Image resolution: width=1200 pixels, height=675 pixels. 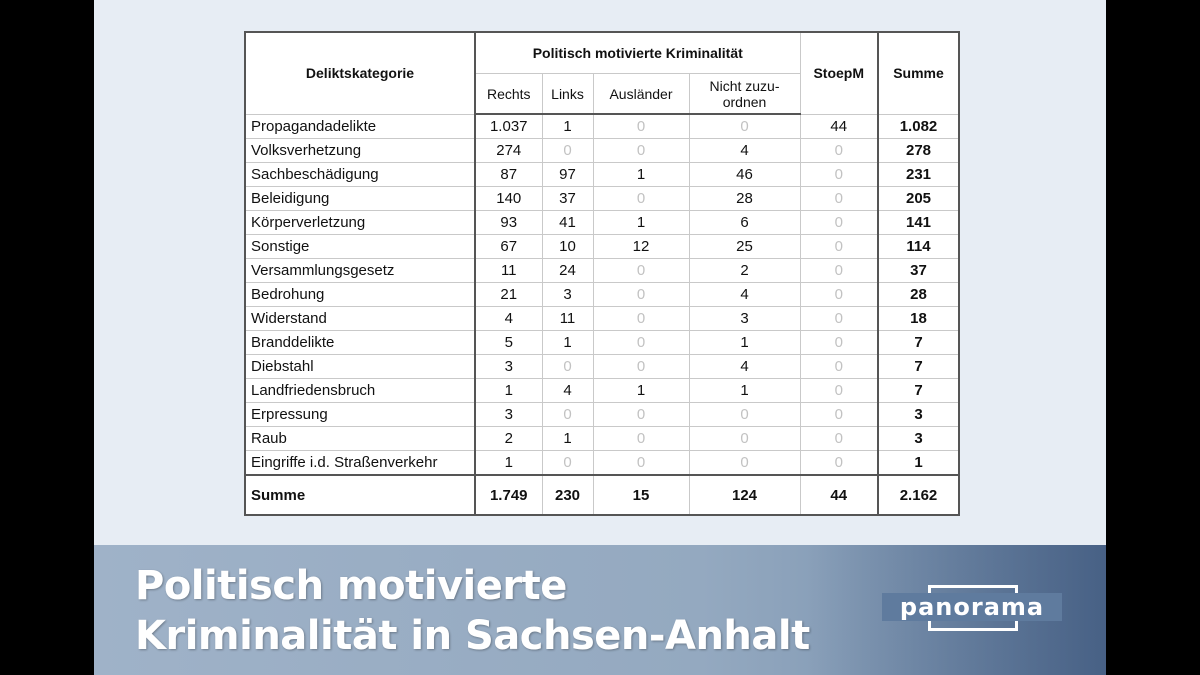 I want to click on total-label: Summe, so click(x=360, y=495).